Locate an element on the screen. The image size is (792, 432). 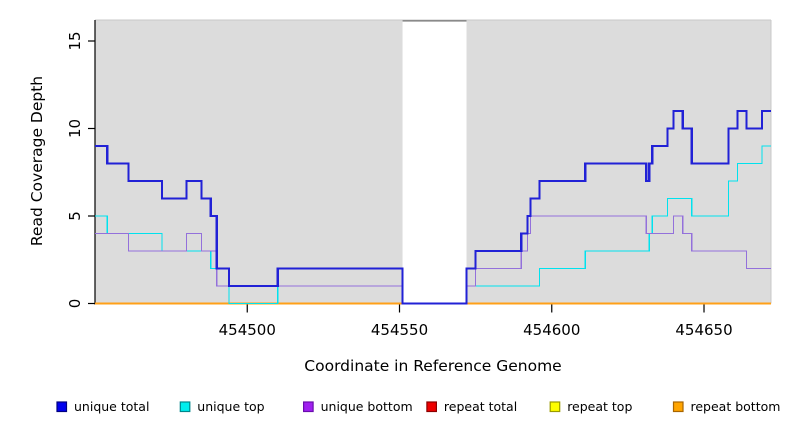
legend-swatch-repeat-total is located at coordinates (431, 407).